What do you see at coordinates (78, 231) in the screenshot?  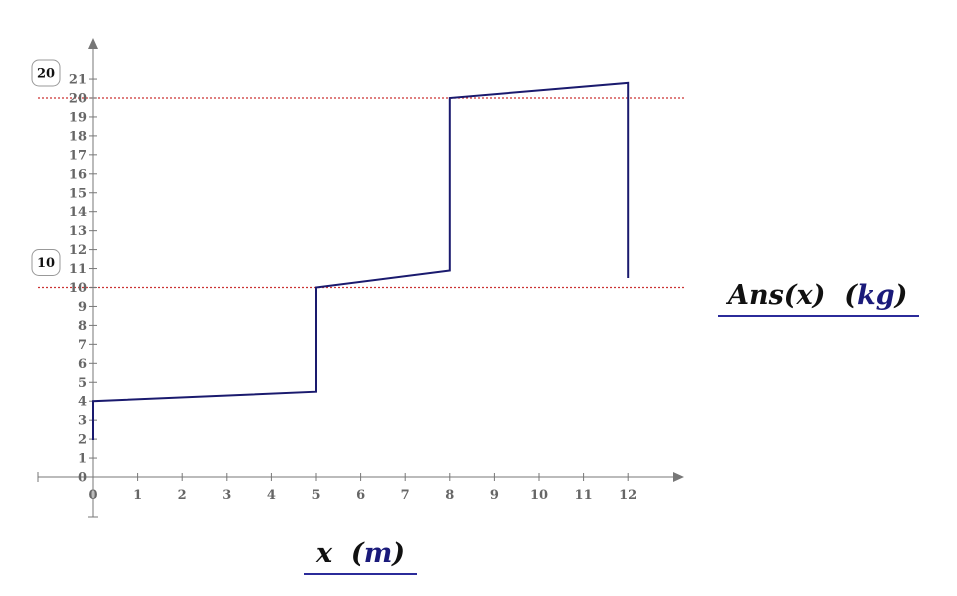 I see `y-tick-label-13: 13` at bounding box center [78, 231].